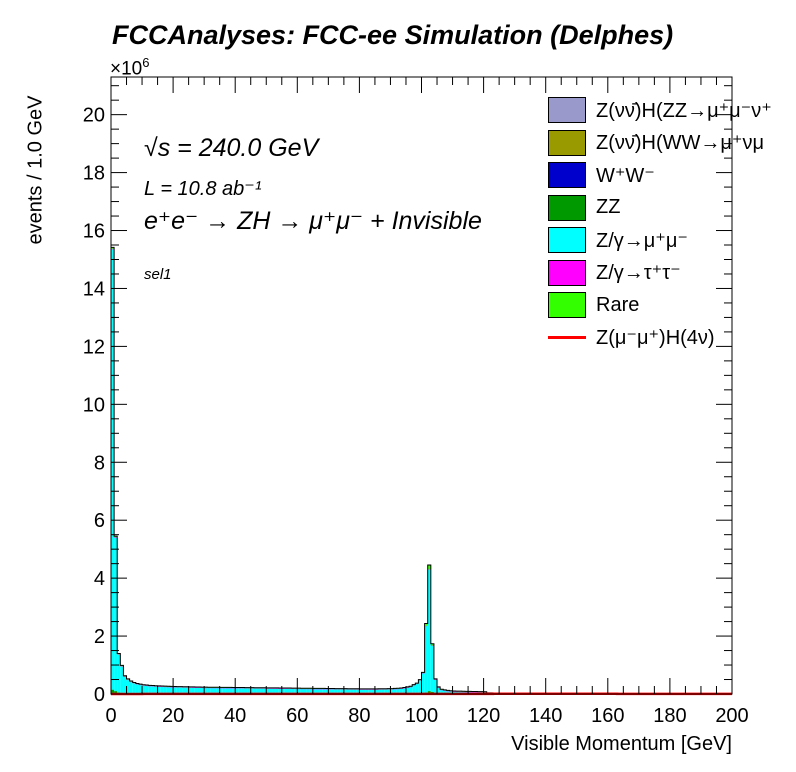  What do you see at coordinates (656, 143) in the screenshot?
I see `legend-entry: Z(νν̄)H(WW→μ⁺νμ` at bounding box center [656, 143].